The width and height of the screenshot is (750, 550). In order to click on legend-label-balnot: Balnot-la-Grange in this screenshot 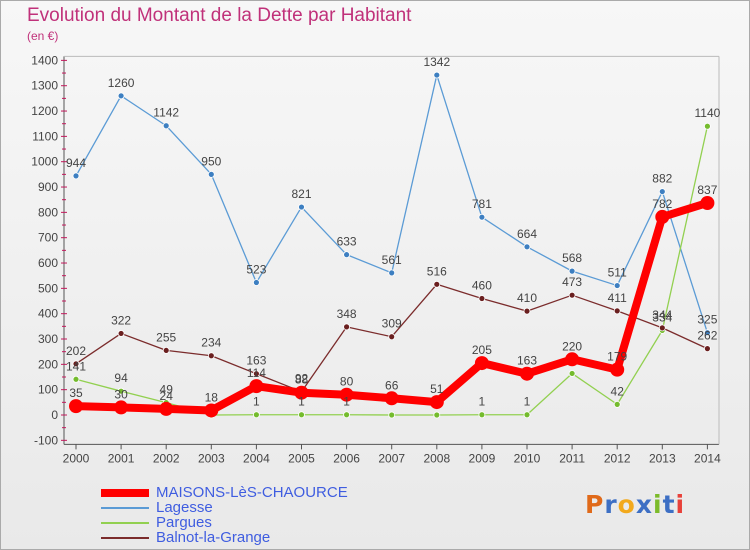, I will do `click(213, 537)`.